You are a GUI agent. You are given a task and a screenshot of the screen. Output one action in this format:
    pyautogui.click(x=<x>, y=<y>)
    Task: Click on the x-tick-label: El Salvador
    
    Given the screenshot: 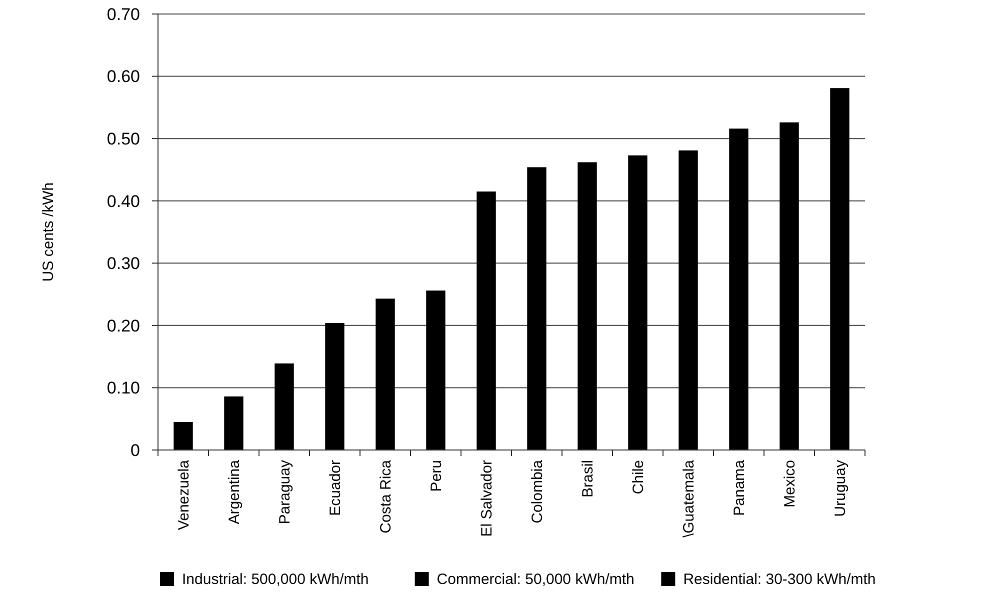 What is the action you would take?
    pyautogui.click(x=487, y=498)
    